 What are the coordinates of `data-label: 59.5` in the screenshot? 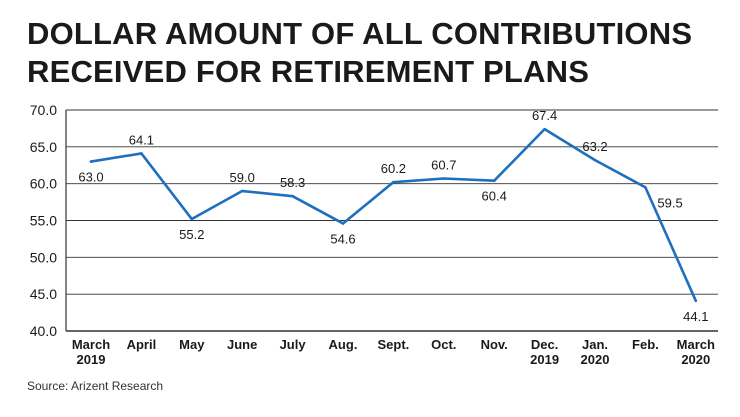 It's located at (669, 202).